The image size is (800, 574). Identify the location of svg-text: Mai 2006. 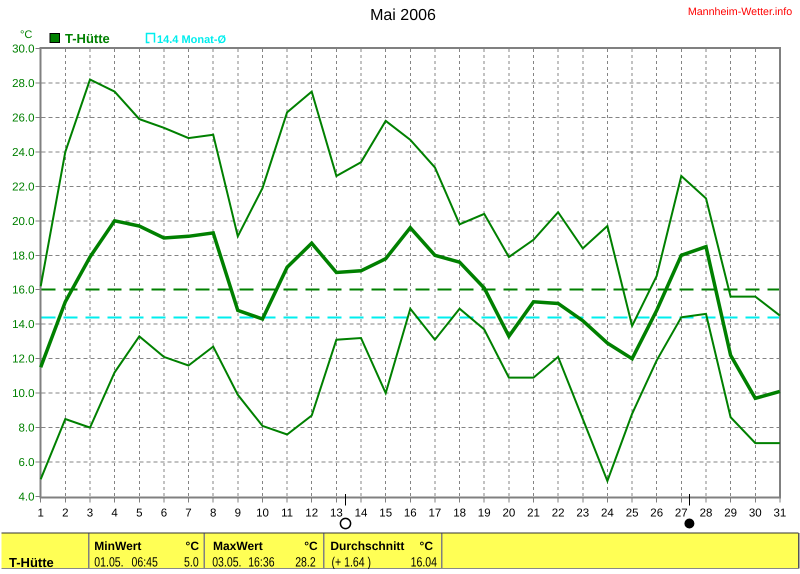
(403, 15).